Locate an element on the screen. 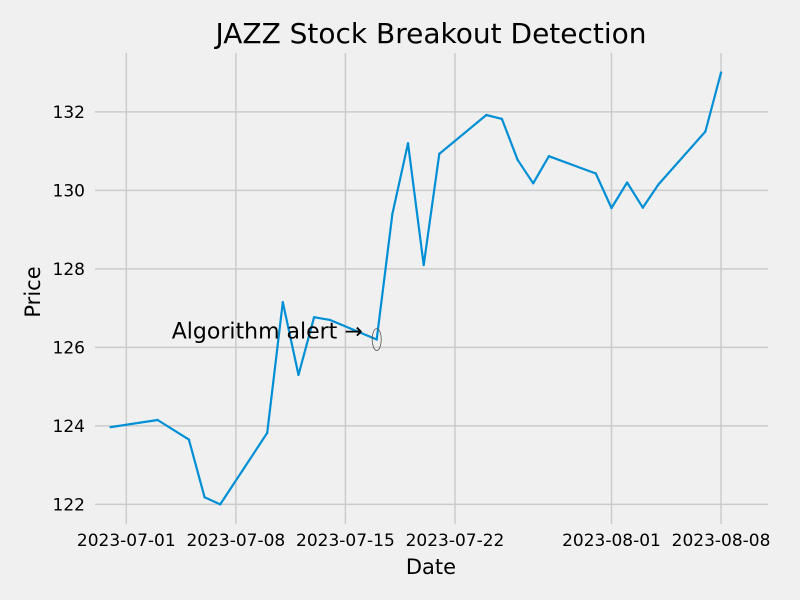 Image resolution: width=800 pixels, height=600 pixels. y-tick-label: 130 is located at coordinates (69, 191).